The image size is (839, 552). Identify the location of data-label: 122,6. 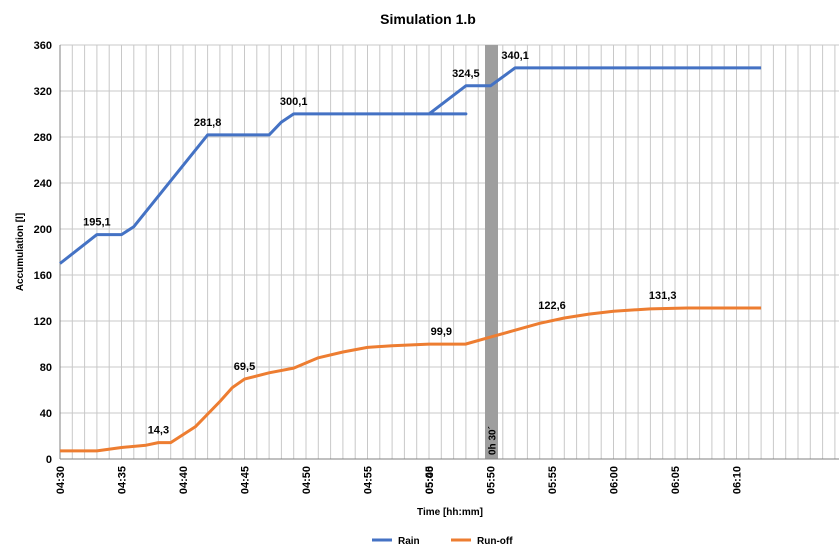
(552, 306).